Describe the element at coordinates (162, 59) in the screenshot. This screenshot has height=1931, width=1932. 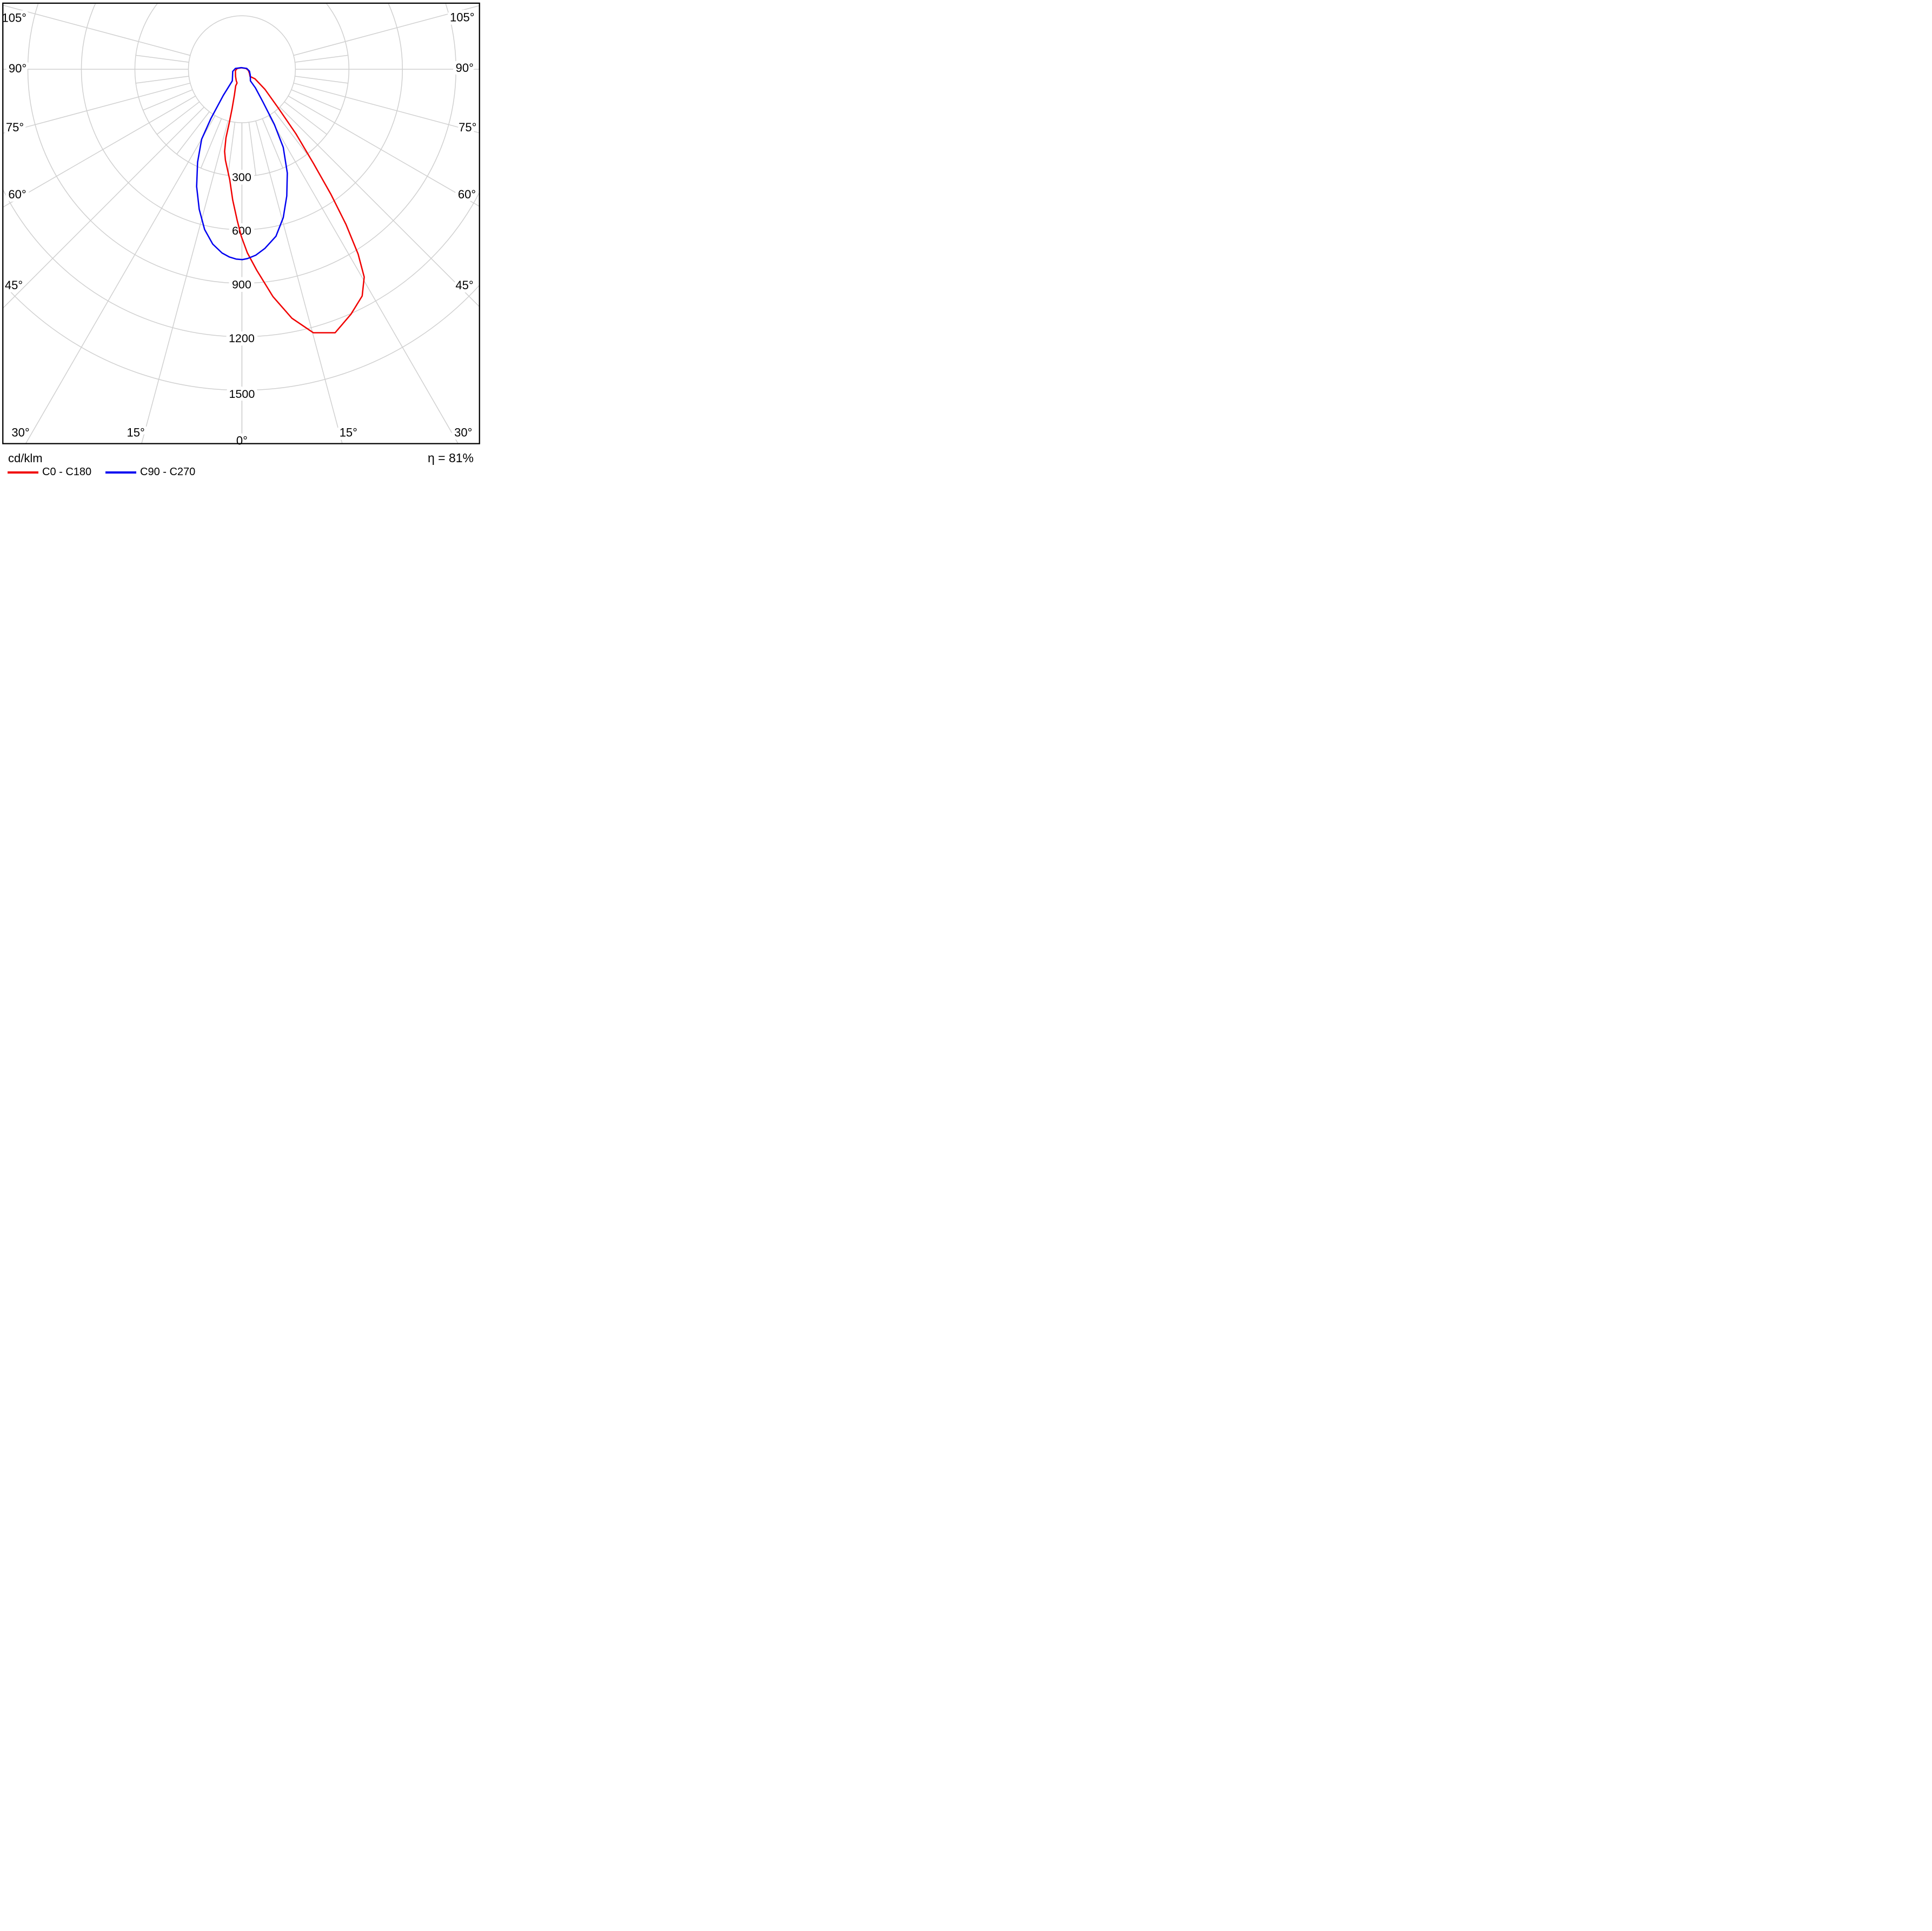
I see `radial-minor-line--97.5` at that location.